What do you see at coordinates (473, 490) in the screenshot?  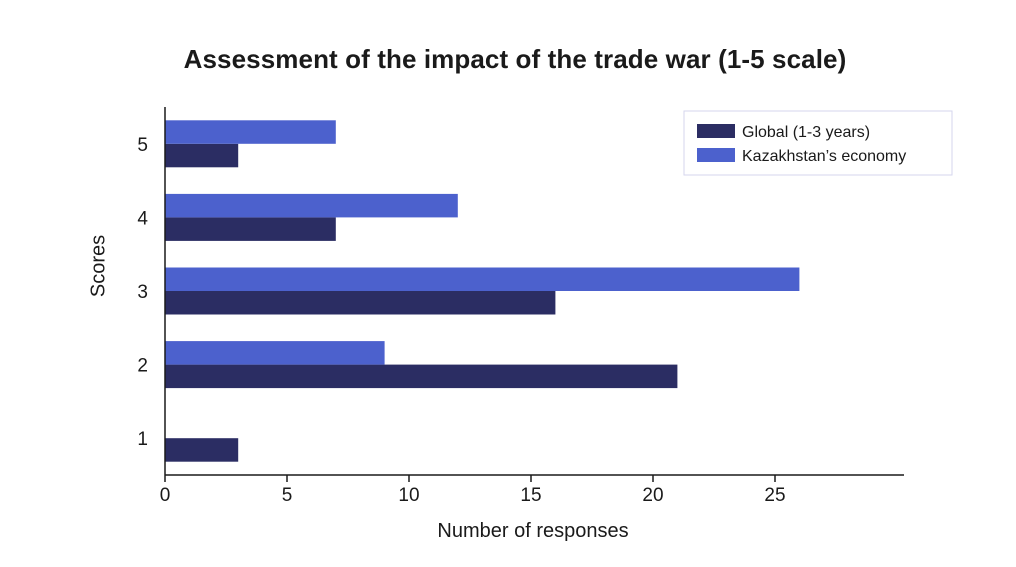 I see `x-axis-ticks: 0 5 10 15 20 25` at bounding box center [473, 490].